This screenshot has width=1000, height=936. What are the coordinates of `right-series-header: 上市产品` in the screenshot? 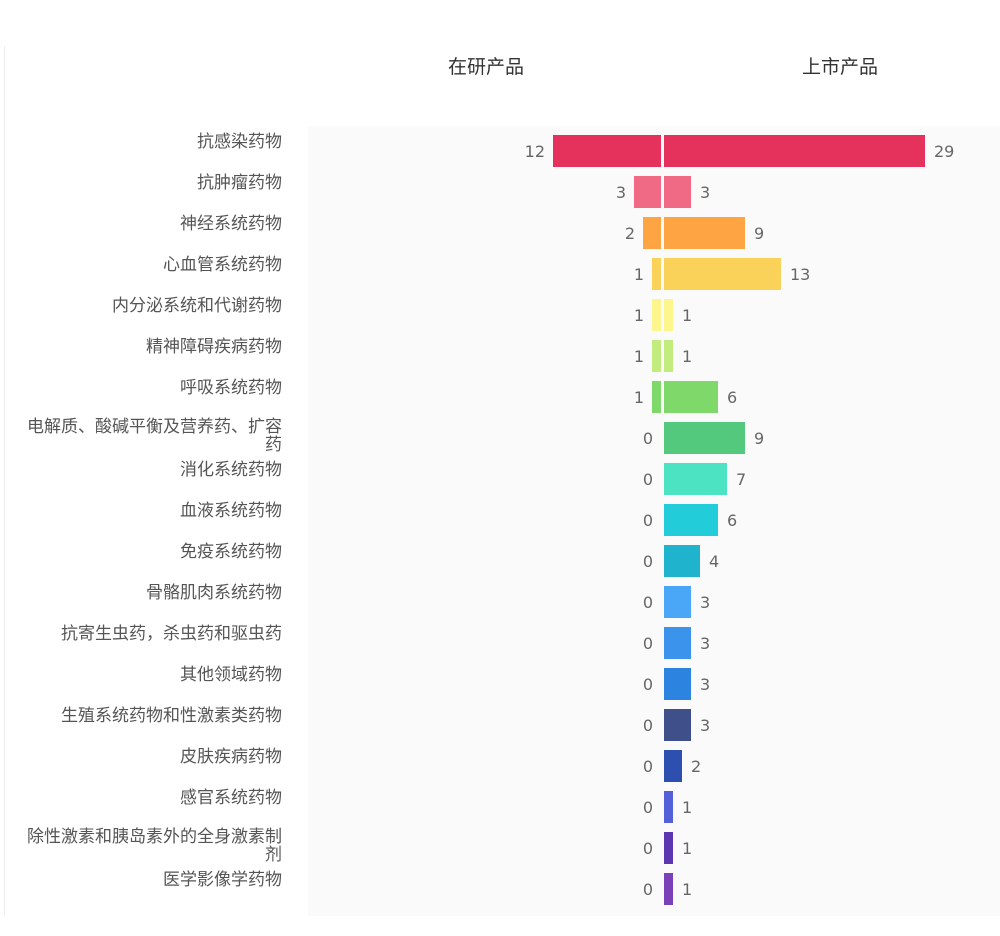 It's located at (840, 67).